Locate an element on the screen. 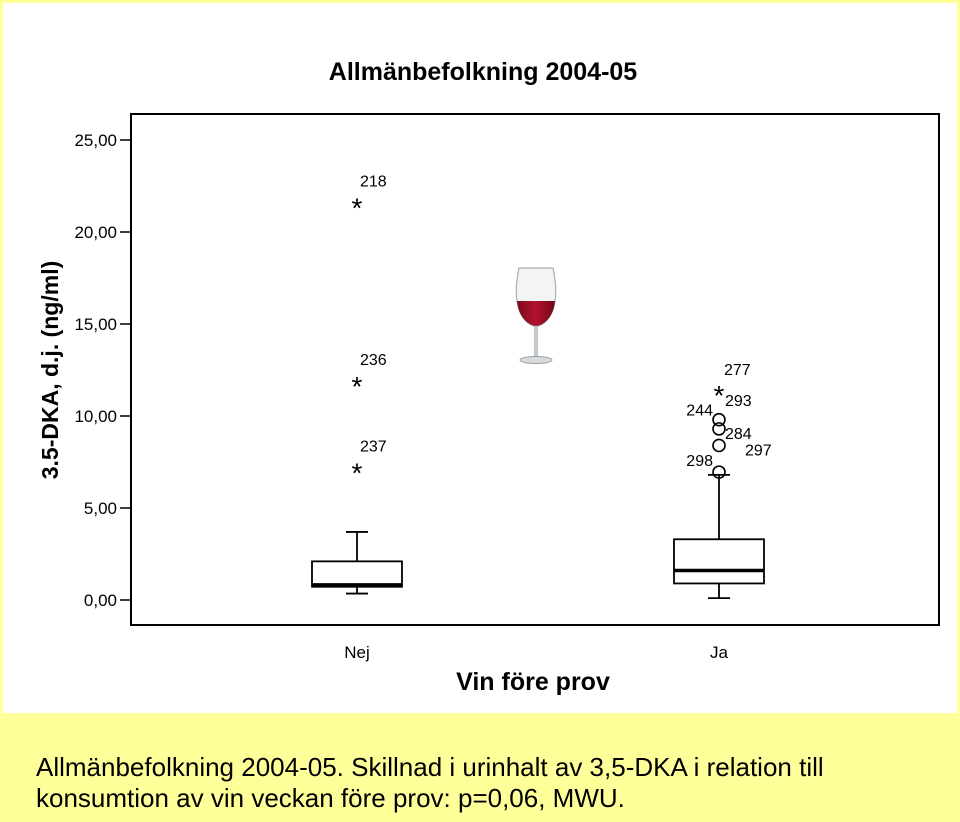 The image size is (960, 822). extreme-label: 277 is located at coordinates (737, 370).